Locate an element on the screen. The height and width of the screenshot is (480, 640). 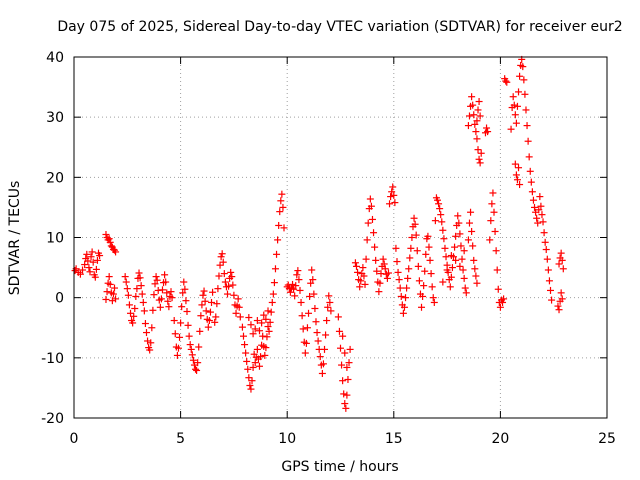
y-tick-label: 0 is located at coordinates (59, 299).